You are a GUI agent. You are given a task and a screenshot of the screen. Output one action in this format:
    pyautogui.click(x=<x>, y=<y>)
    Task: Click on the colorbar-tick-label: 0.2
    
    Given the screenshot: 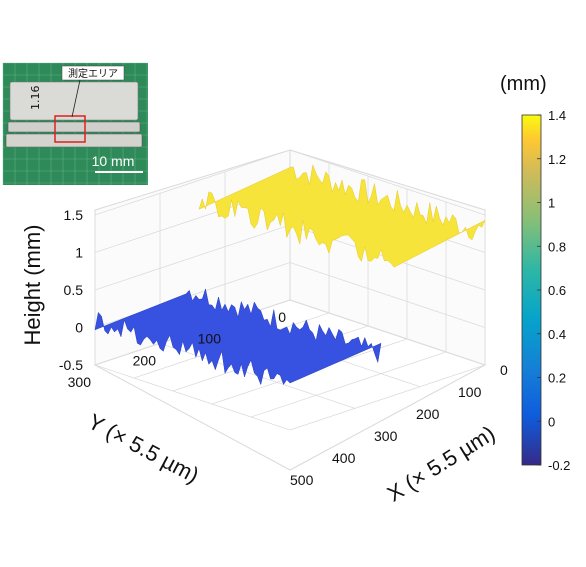 What is the action you would take?
    pyautogui.click(x=557, y=378)
    